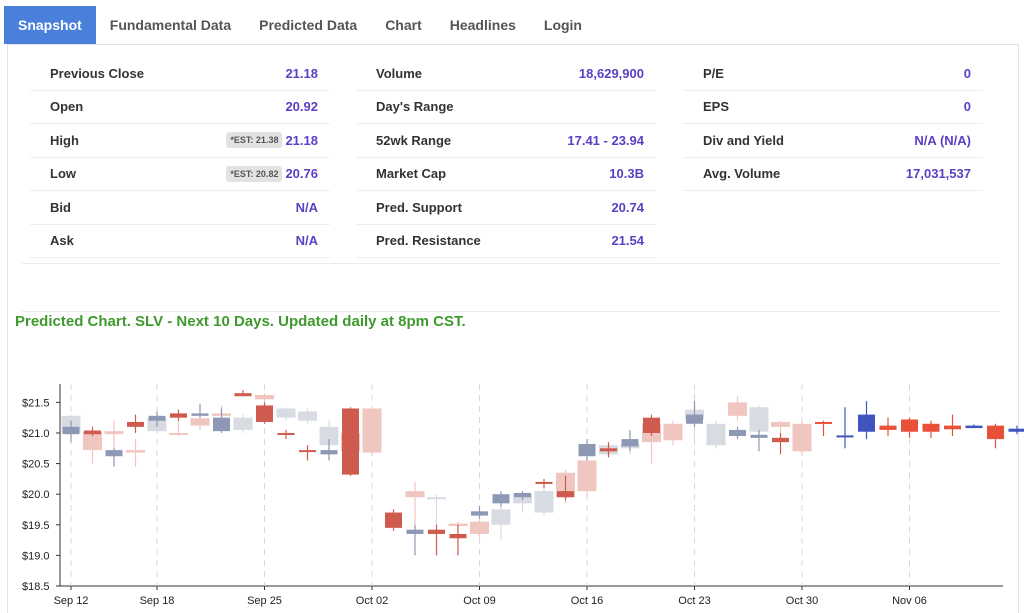 The image size is (1024, 613). I want to click on stat-label: Div and Yield, so click(743, 140).